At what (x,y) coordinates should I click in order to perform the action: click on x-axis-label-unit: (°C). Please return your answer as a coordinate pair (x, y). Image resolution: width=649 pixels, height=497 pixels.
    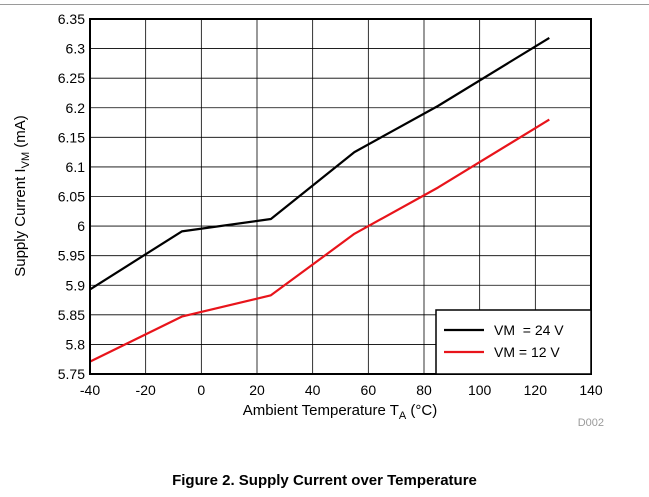
    Looking at the image, I should click on (421, 410).